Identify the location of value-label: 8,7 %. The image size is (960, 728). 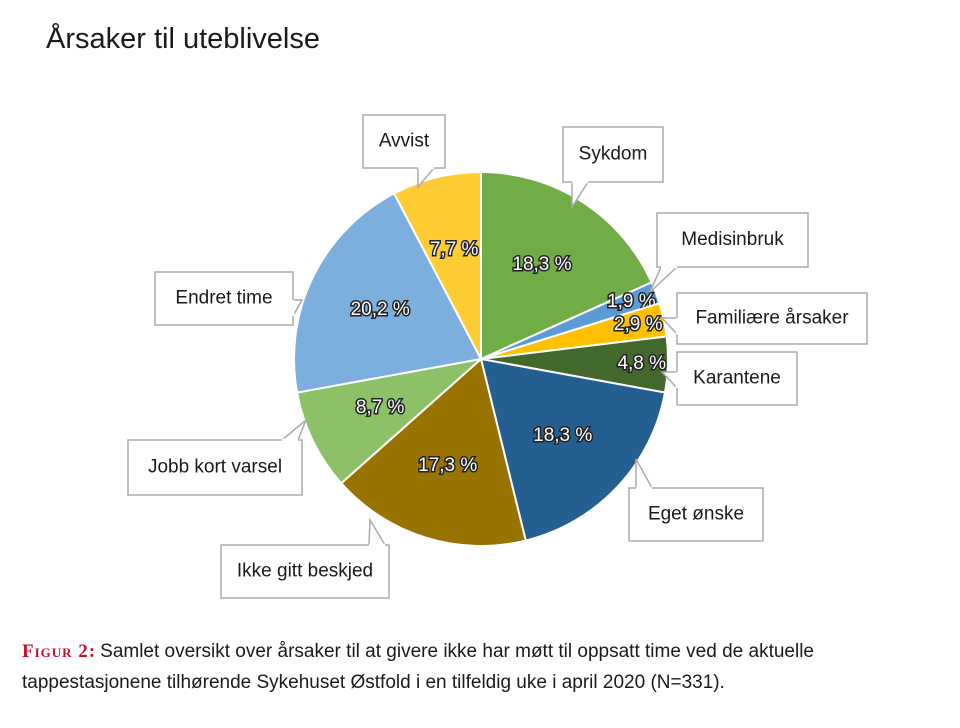
(380, 407).